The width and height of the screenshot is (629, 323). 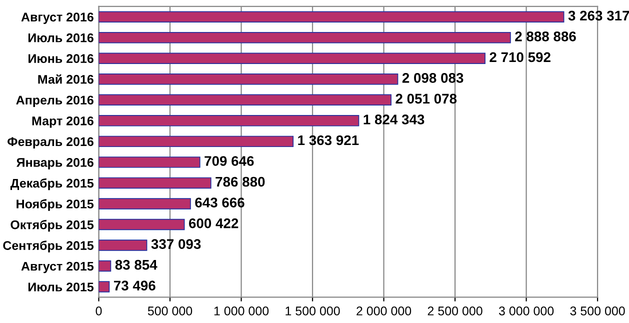 What do you see at coordinates (240, 181) in the screenshot?
I see `data-label: 786 880` at bounding box center [240, 181].